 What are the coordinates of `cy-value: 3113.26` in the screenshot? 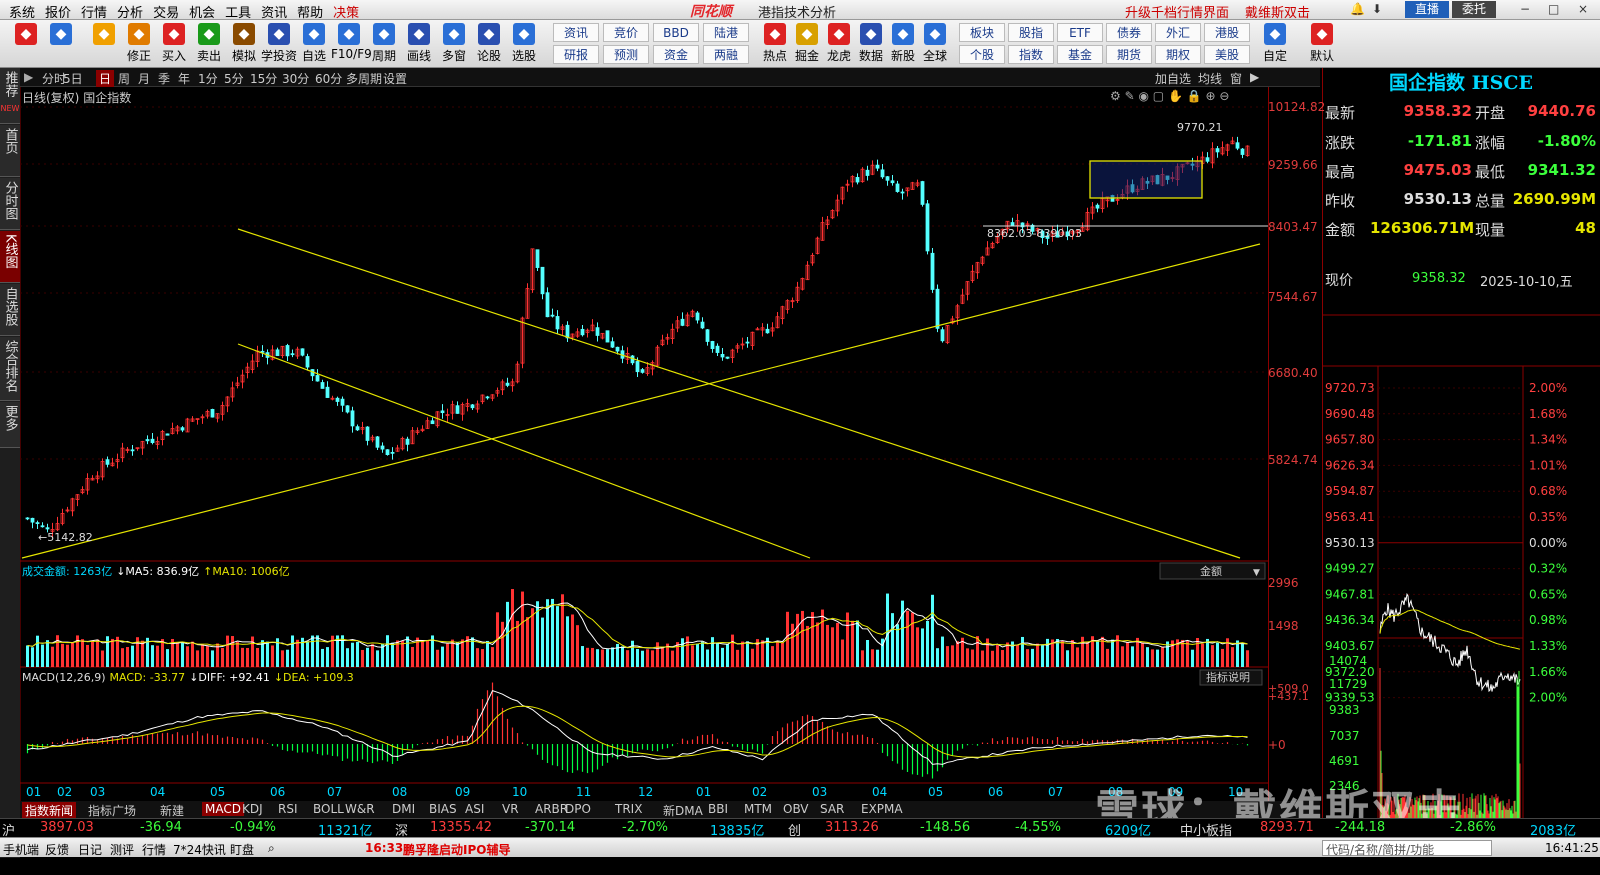 It's located at (852, 827).